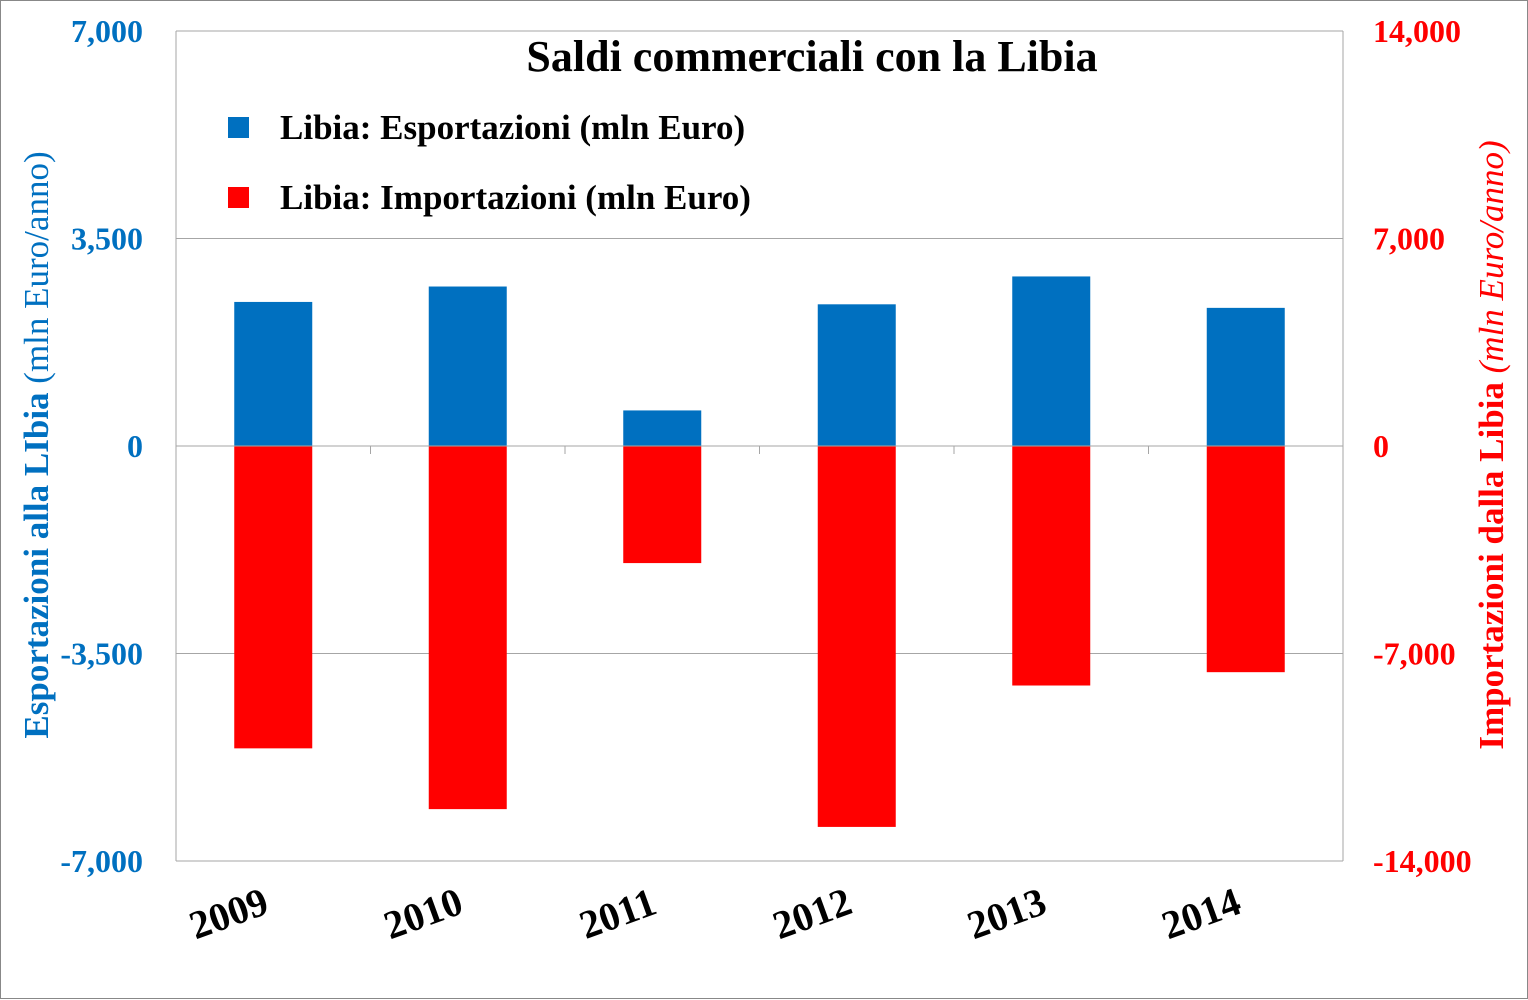 The height and width of the screenshot is (1000, 1528). Describe the element at coordinates (812, 913) in the screenshot. I see `x-category-label: 2012` at that location.